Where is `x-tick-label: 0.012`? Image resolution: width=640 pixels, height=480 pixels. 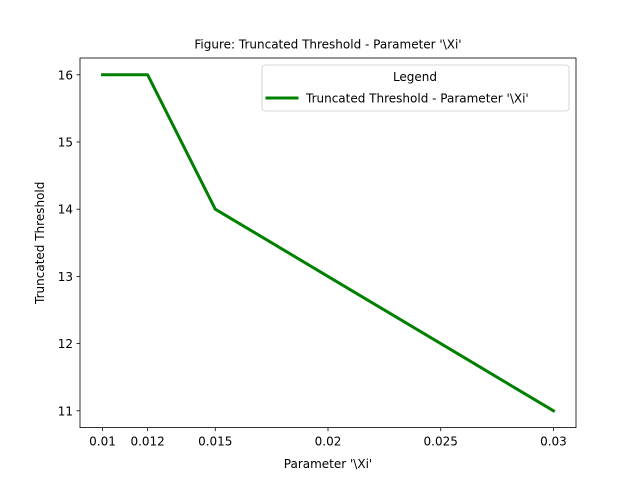 x-tick-label: 0.012 is located at coordinates (147, 442).